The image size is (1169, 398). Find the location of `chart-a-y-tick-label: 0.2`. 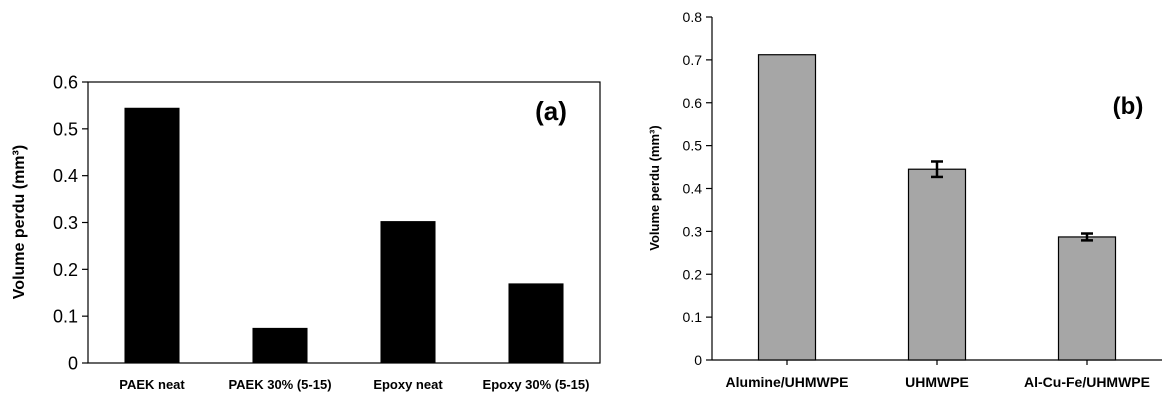

chart-a-y-tick-label: 0.2 is located at coordinates (65, 270).